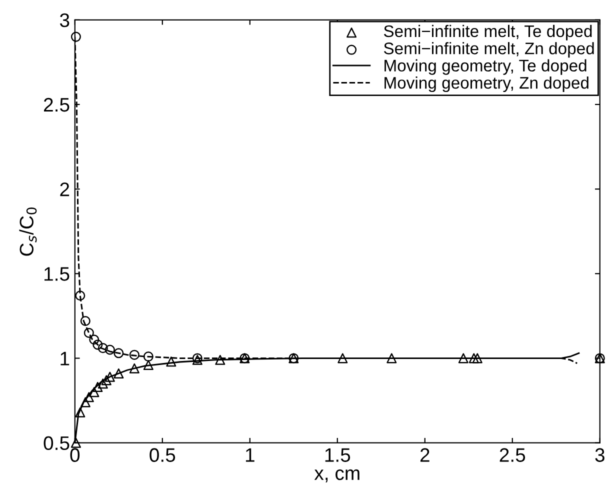  Describe the element at coordinates (65, 189) in the screenshot. I see `y-tick-label: 2` at that location.